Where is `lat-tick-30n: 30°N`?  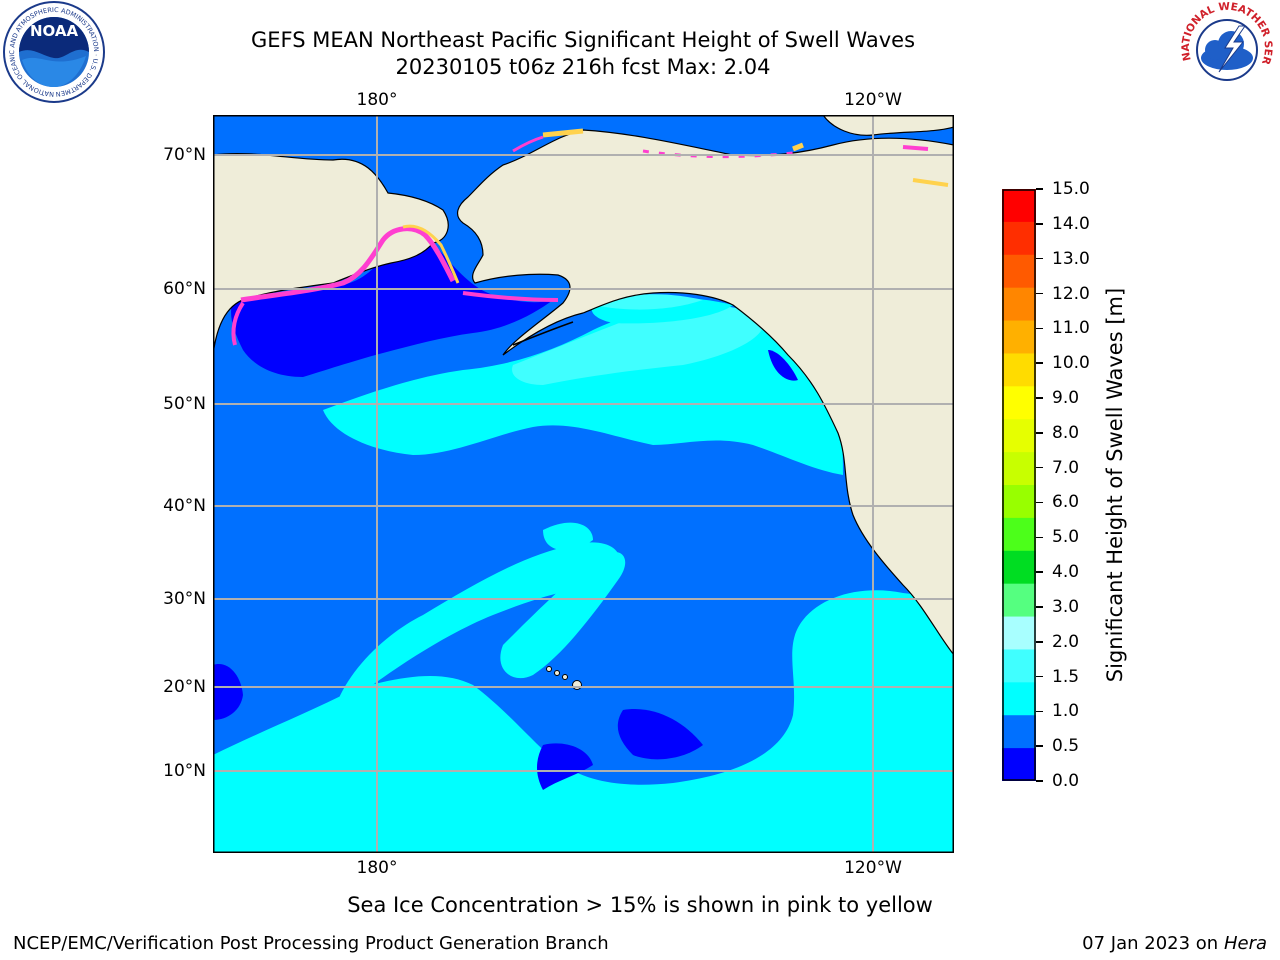
lat-tick-30n: 30°N is located at coordinates (184, 599).